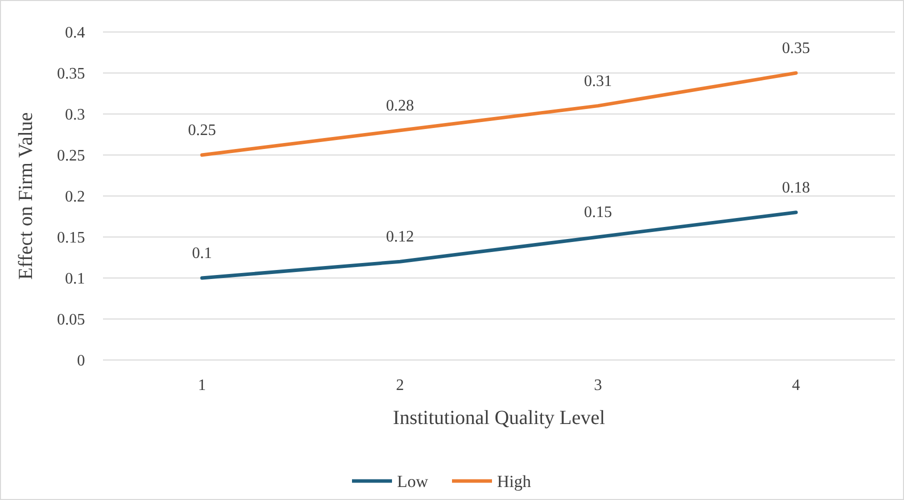  Describe the element at coordinates (71, 238) in the screenshot. I see `y-tick-label: 0.15` at that location.